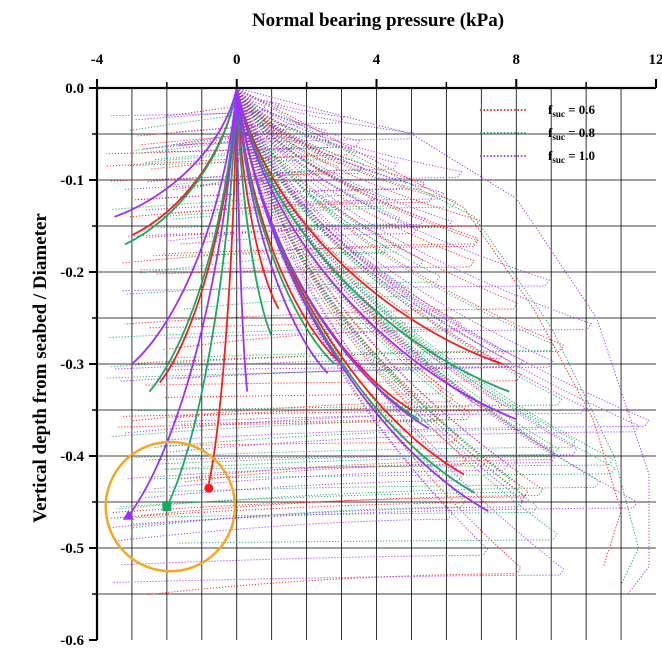 The height and width of the screenshot is (651, 662). What do you see at coordinates (40, 368) in the screenshot?
I see `y-axis-title: Vertical depth from seabed / Diameter` at bounding box center [40, 368].